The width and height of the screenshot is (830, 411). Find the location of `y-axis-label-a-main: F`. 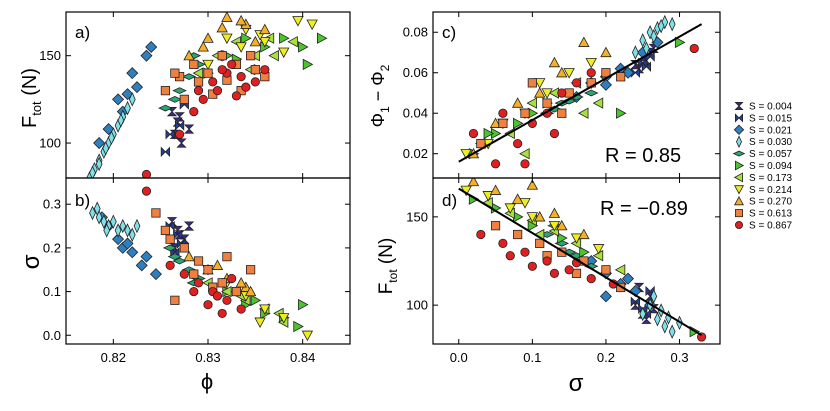

y-axis-label-a-main: F is located at coordinates (30, 122).